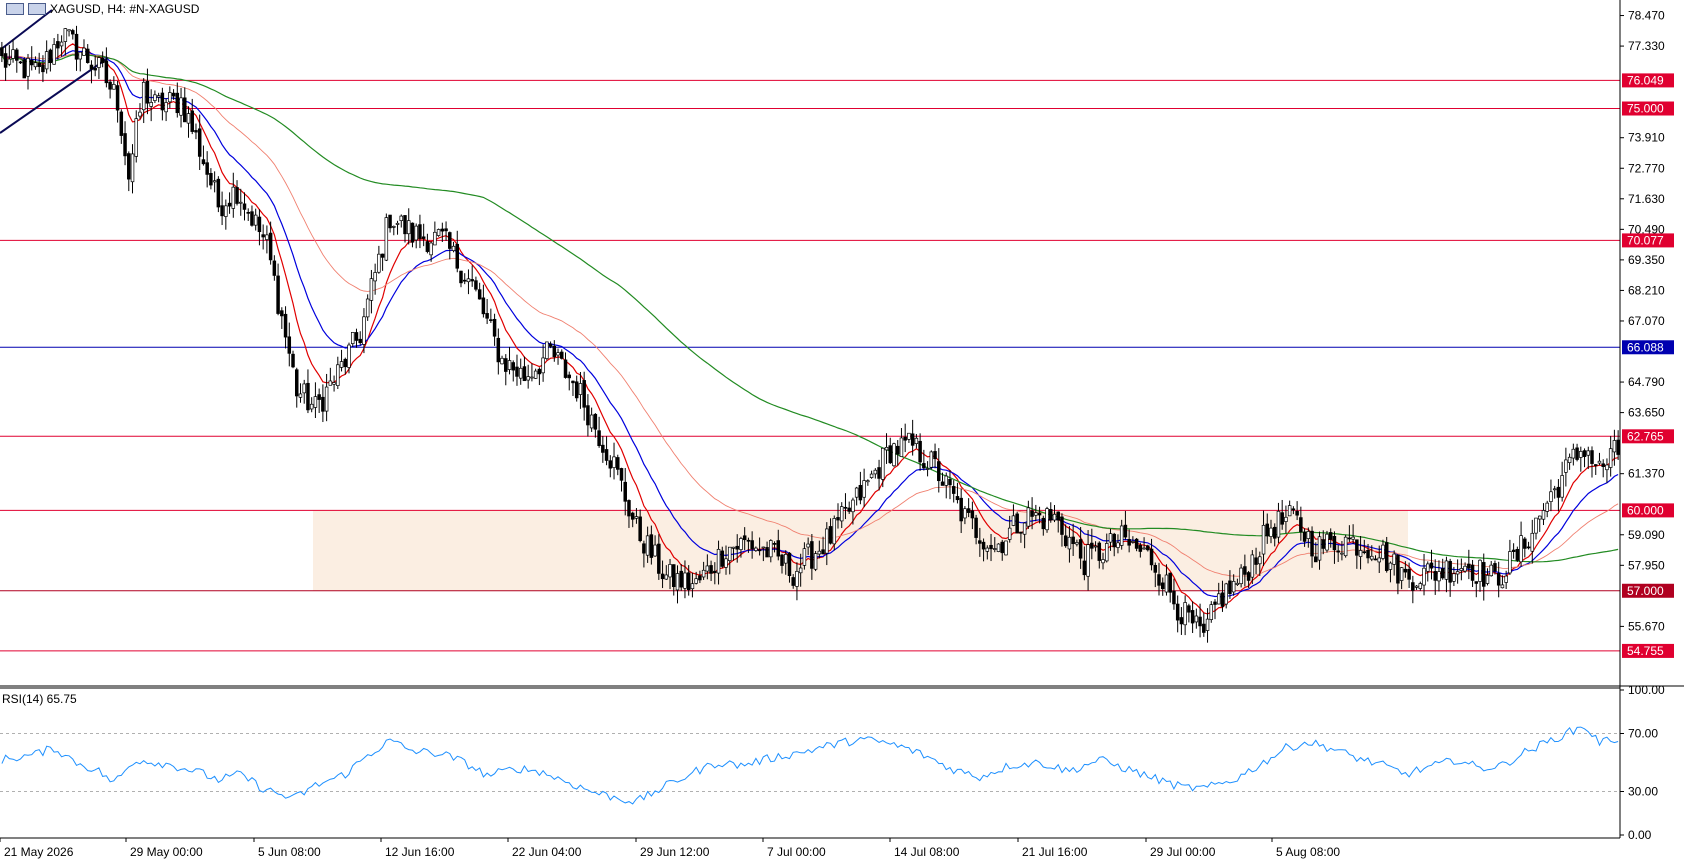 The height and width of the screenshot is (861, 1684). Describe the element at coordinates (860, 550) in the screenshot. I see `range-zone` at that location.